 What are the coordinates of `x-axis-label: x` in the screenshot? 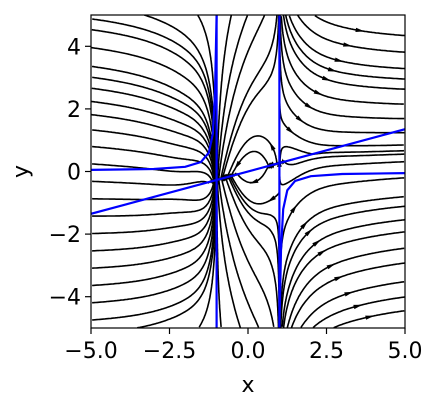 It's located at (247, 385).